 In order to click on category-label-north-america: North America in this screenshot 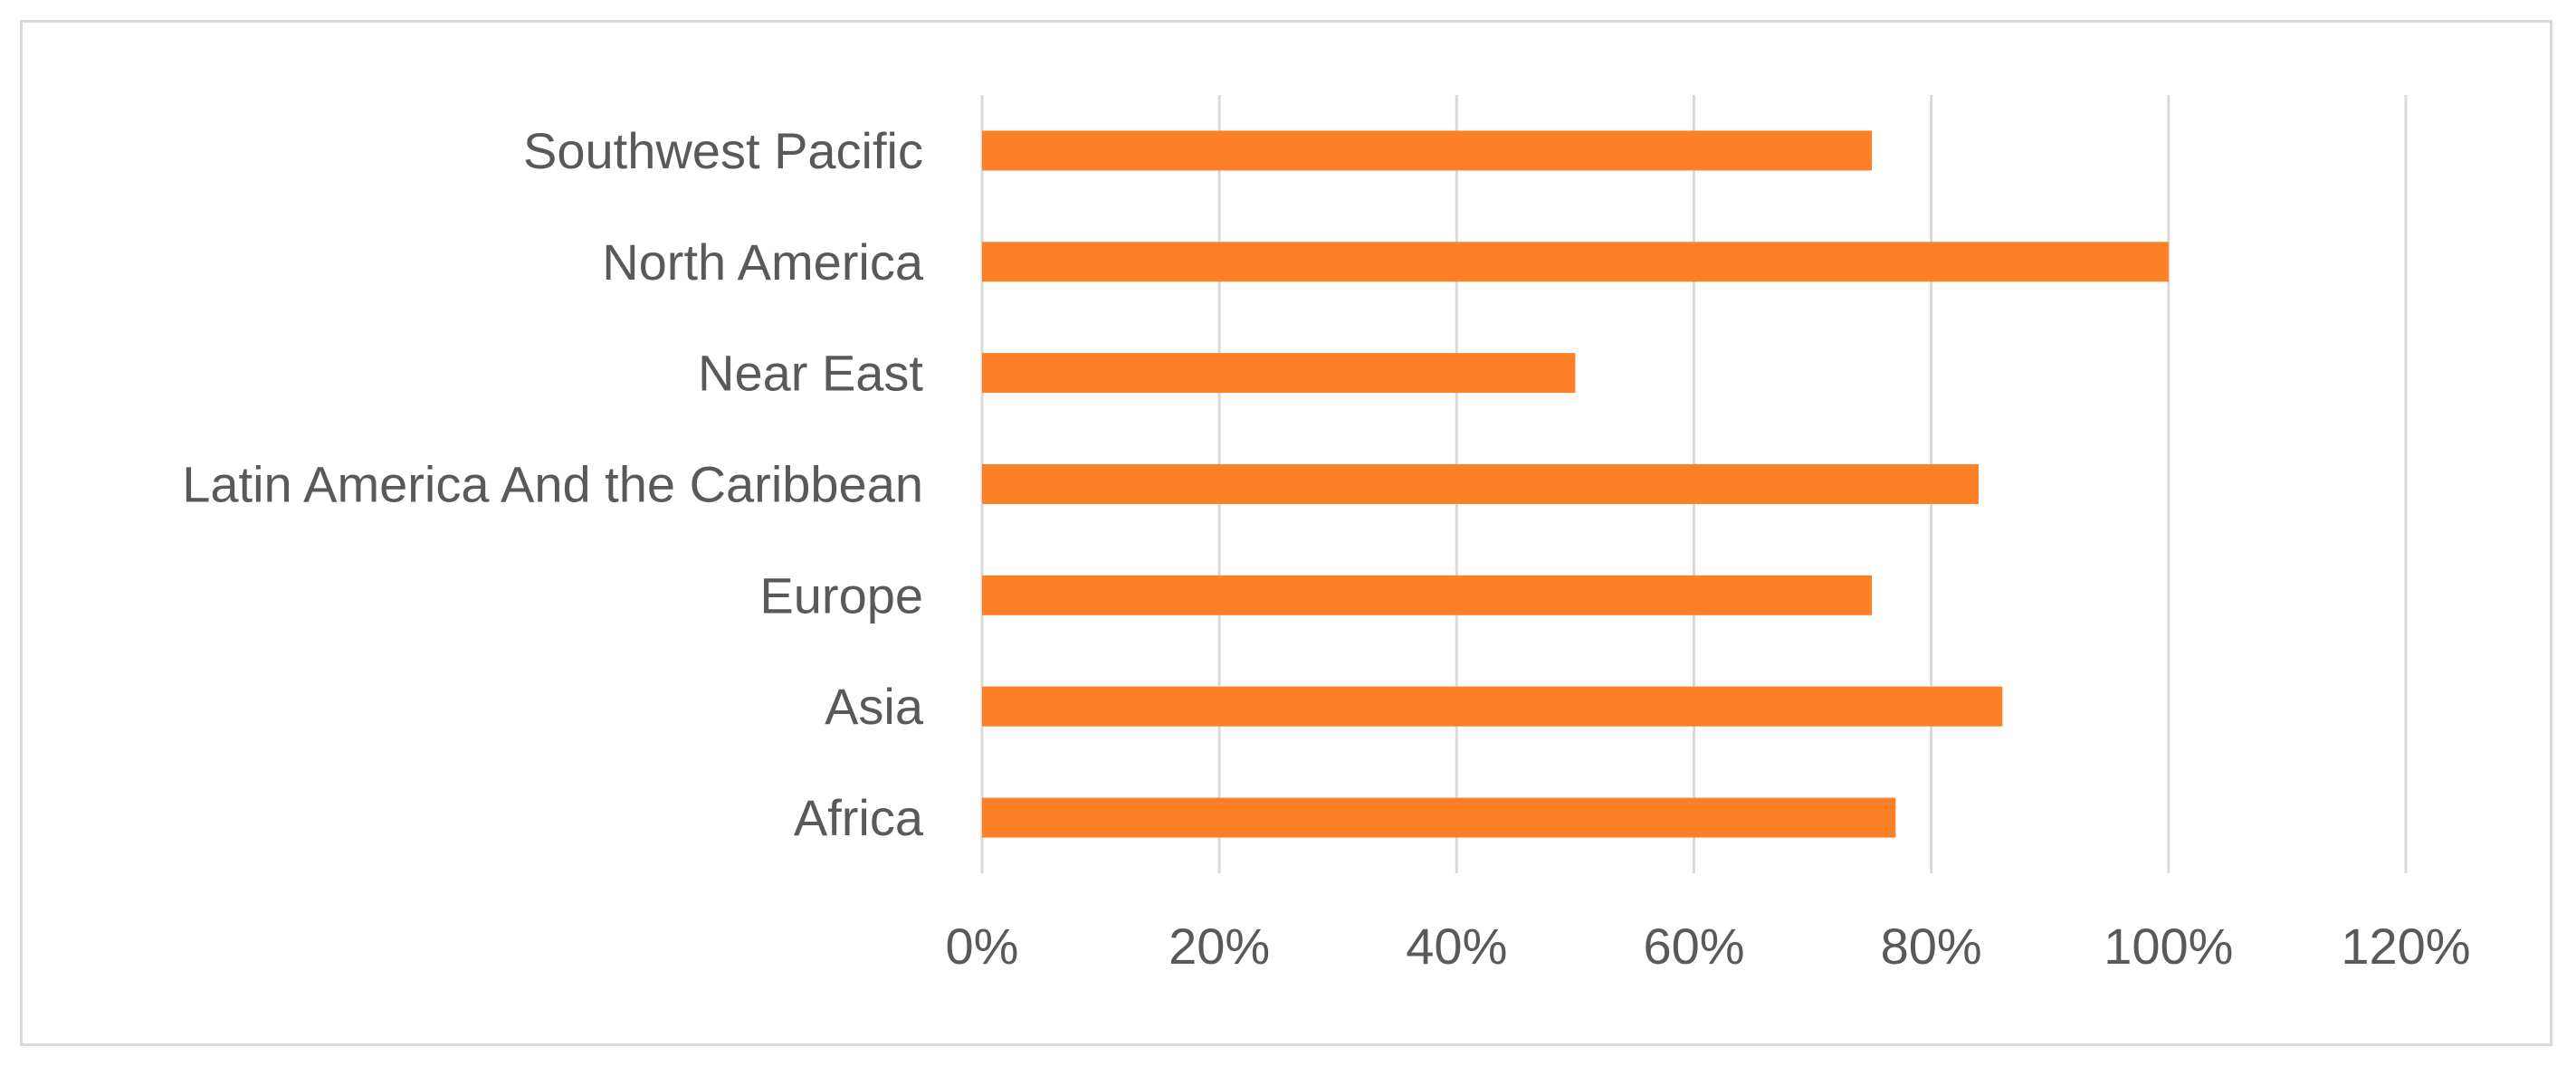, I will do `click(763, 261)`.